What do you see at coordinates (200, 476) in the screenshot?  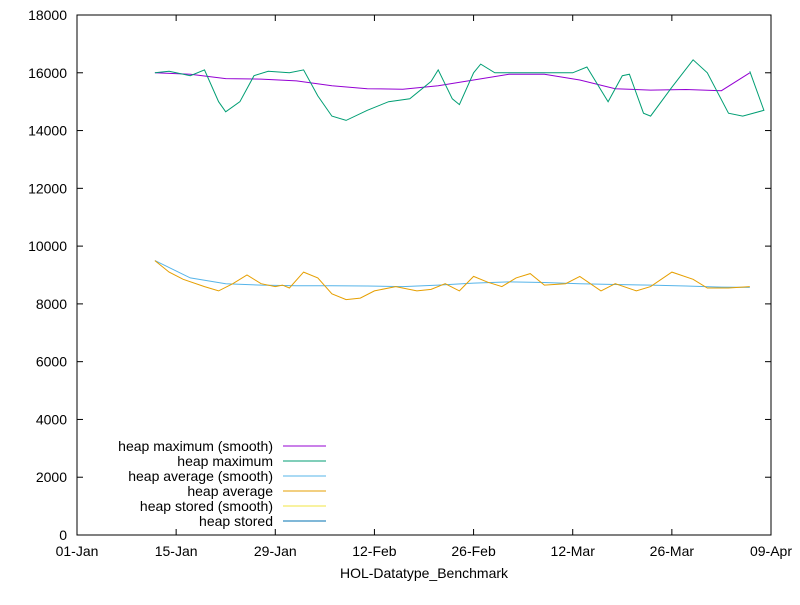 I see `legend-label: heap average (smooth)` at bounding box center [200, 476].